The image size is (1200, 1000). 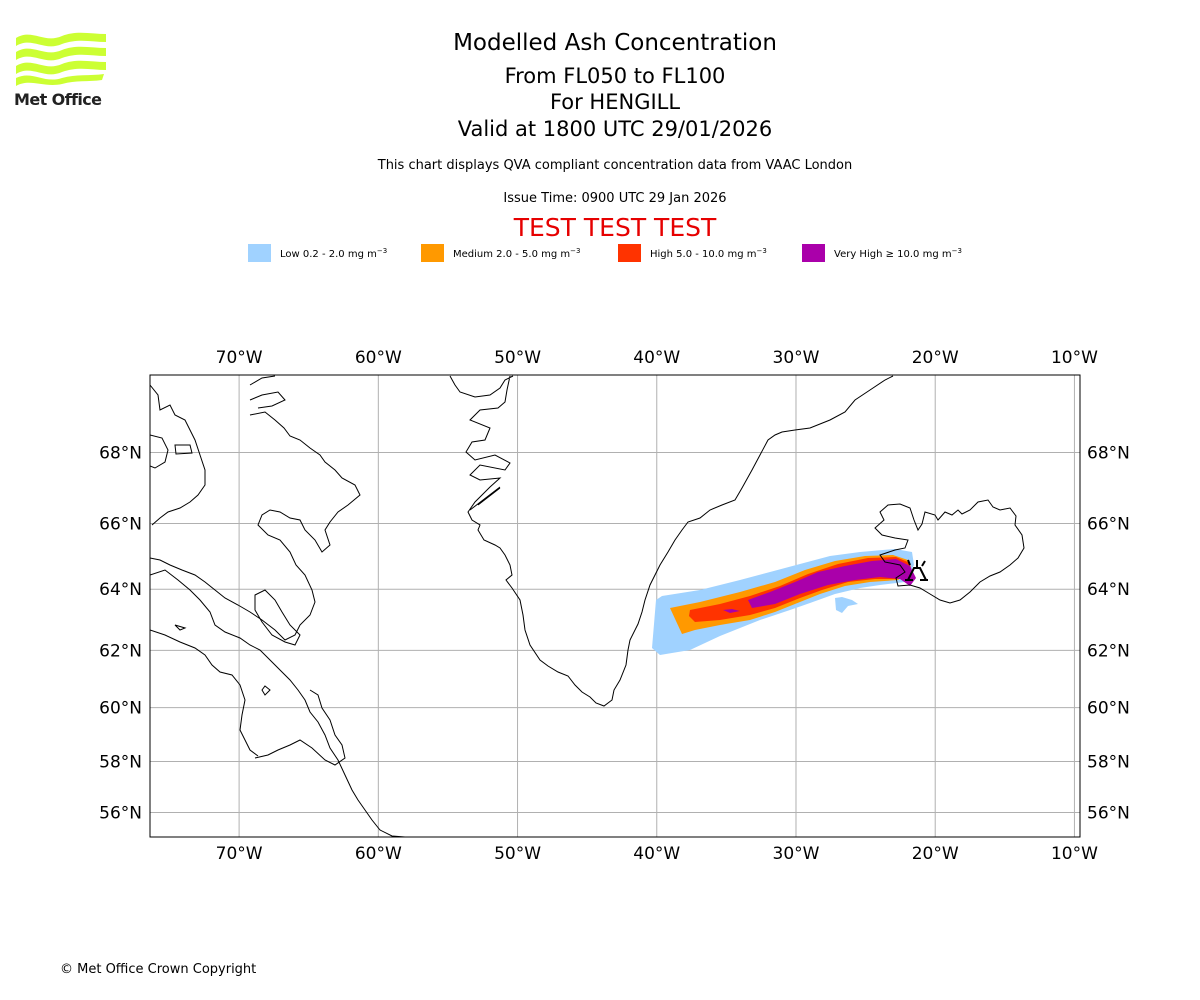 What do you see at coordinates (1108, 709) in the screenshot?
I see `lat-tick-label-right: 60°N` at bounding box center [1108, 709].